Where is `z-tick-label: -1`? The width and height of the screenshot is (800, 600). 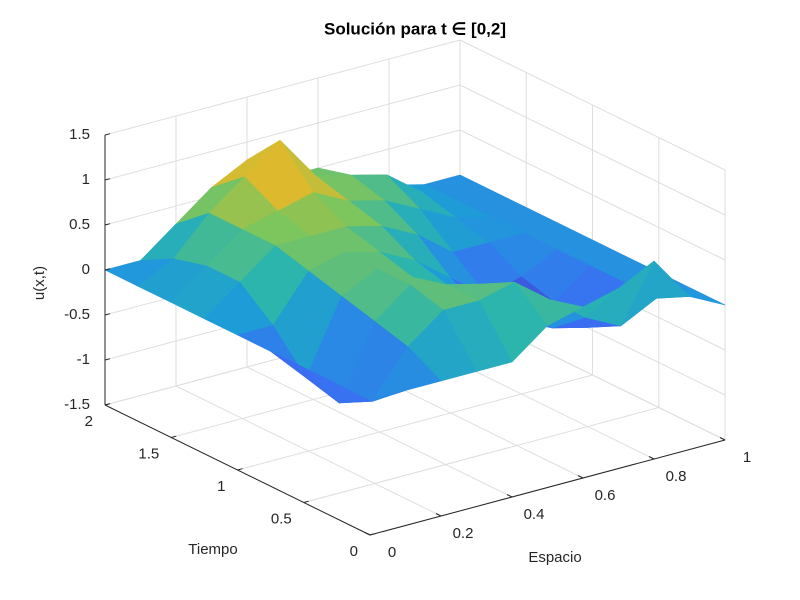
z-tick-label: -1 is located at coordinates (83, 359).